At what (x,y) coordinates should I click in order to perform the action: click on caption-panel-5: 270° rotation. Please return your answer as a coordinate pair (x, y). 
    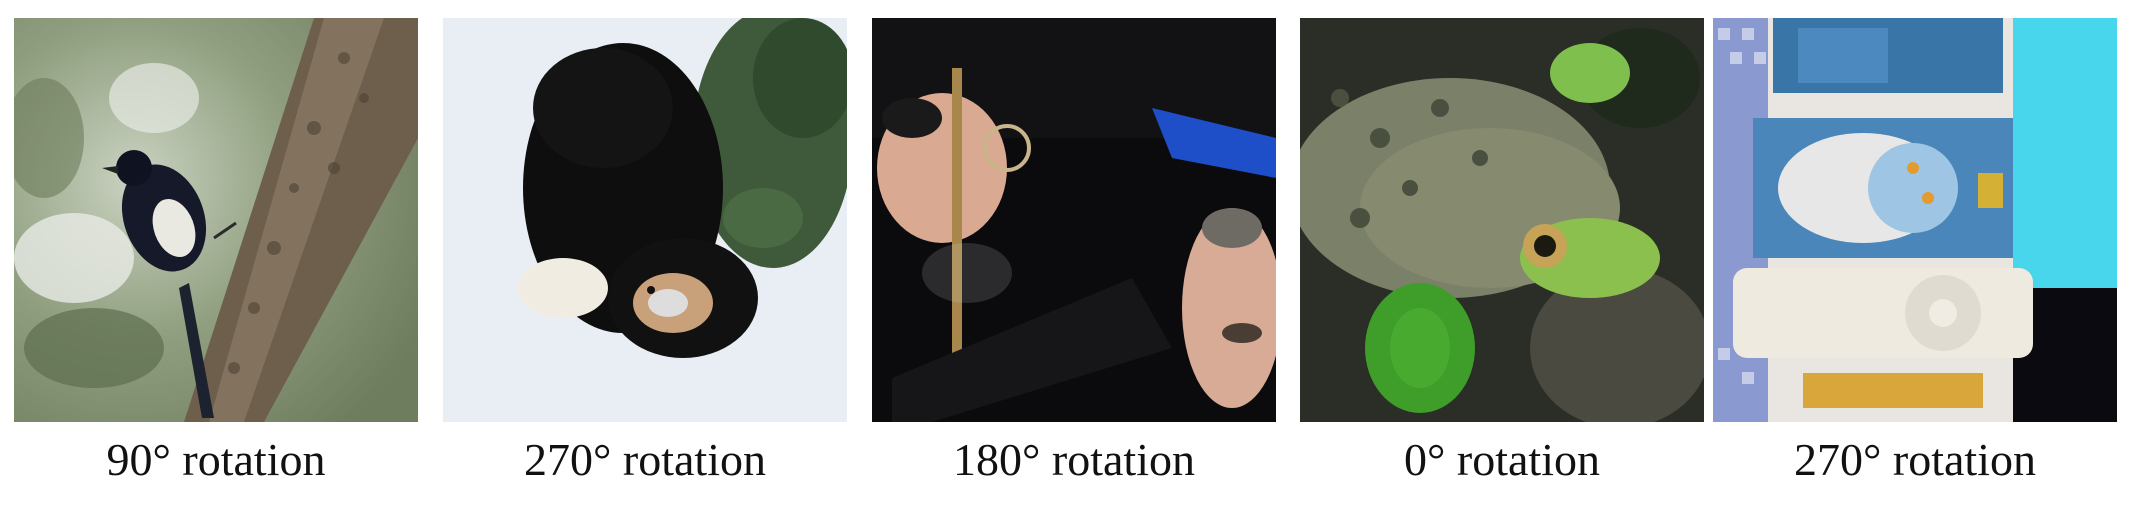
    Looking at the image, I should click on (1915, 459).